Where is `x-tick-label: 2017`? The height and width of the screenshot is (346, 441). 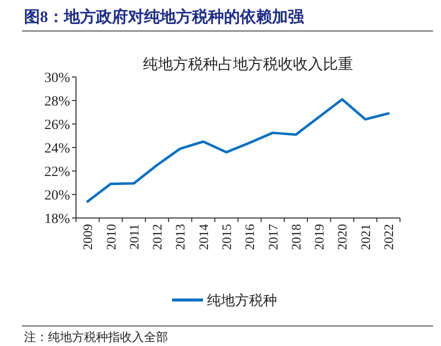
x-tick-label: 2017 is located at coordinates (272, 237).